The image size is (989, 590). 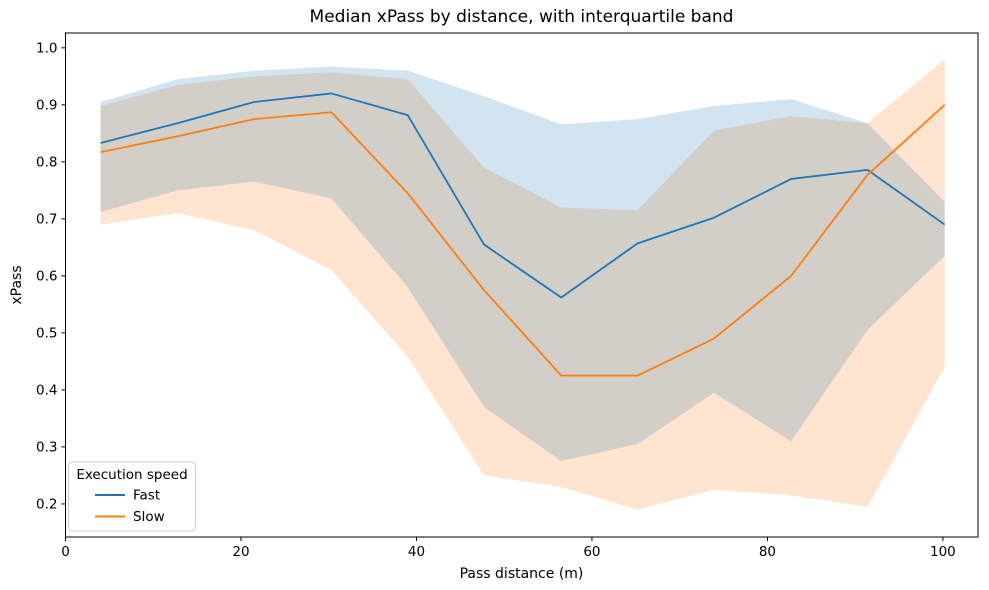 I want to click on y-tick-label: 1.0, so click(x=46, y=49).